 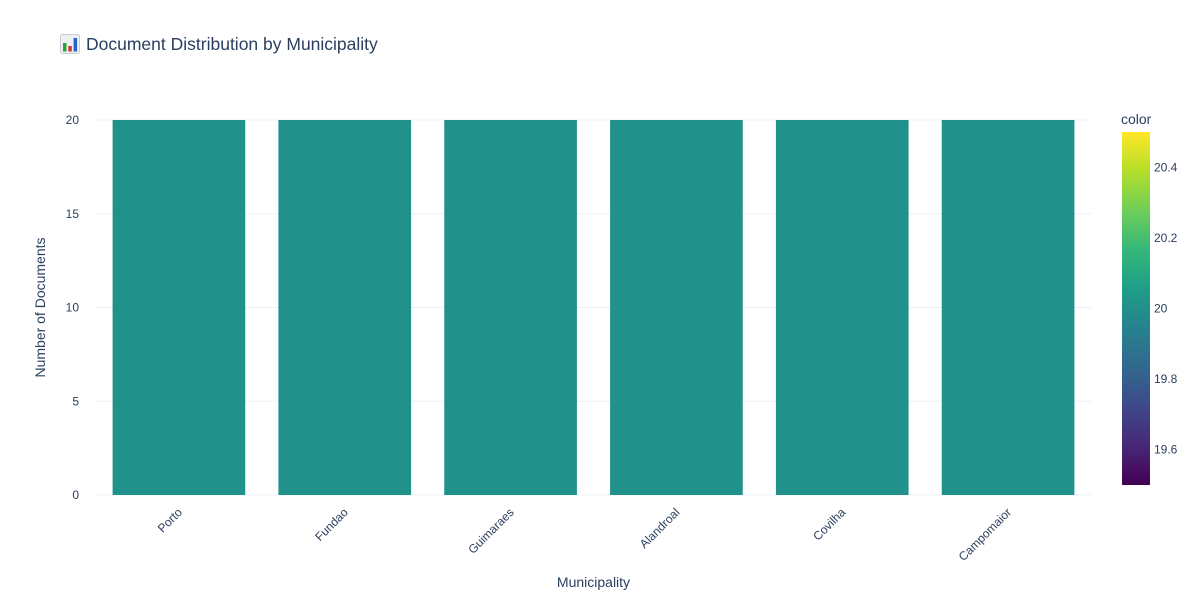 I want to click on x-tick-label: Campomaior, so click(x=985, y=534).